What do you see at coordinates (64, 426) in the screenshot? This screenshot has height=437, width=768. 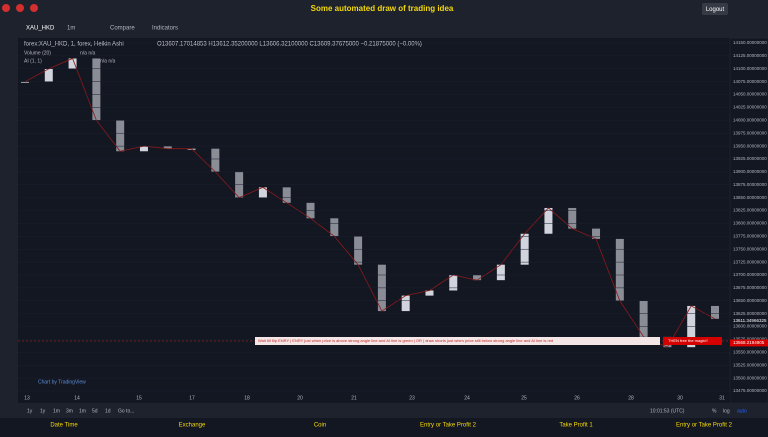 I see `footer-column: Date Time` at bounding box center [64, 426].